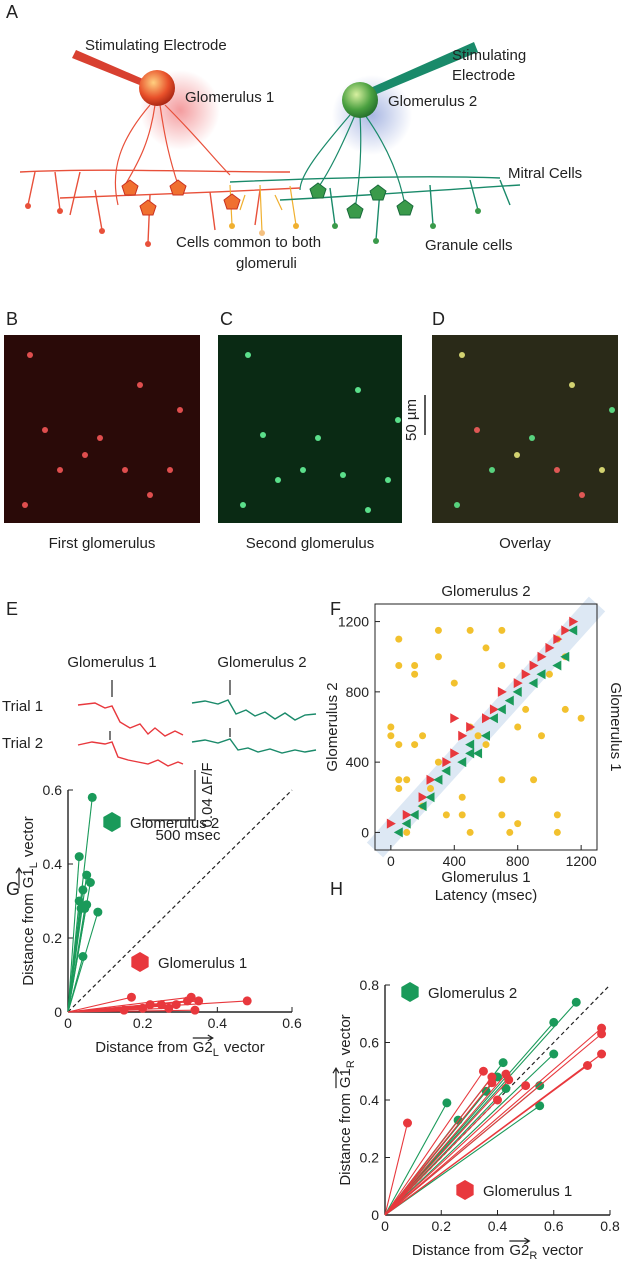 Image resolution: width=622 pixels, height=1280 pixels. Describe the element at coordinates (266, 263) in the screenshot. I see `diagram-label: glomeruli` at that location.